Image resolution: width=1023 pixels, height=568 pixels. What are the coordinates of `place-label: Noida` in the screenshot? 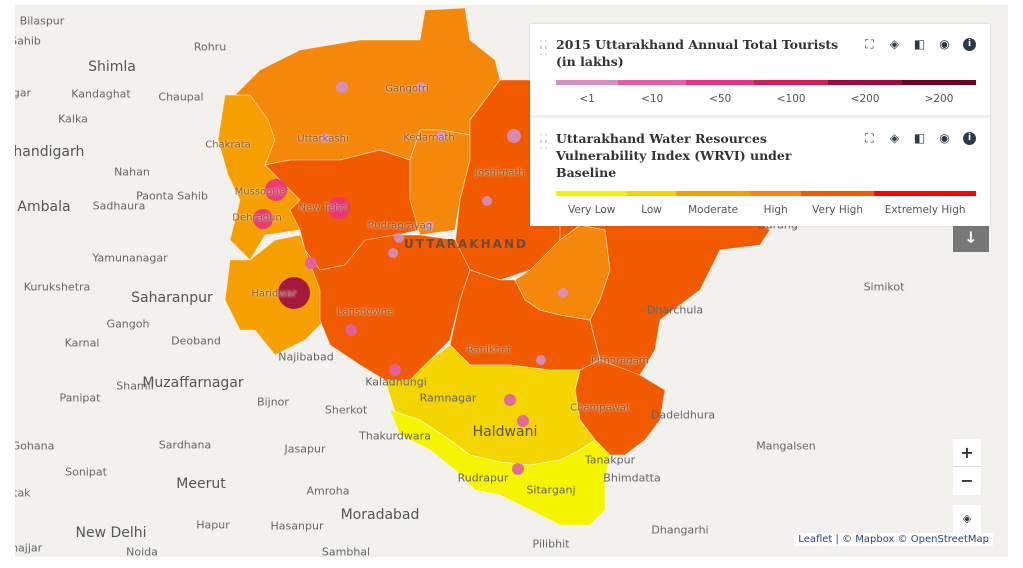 It's located at (142, 551).